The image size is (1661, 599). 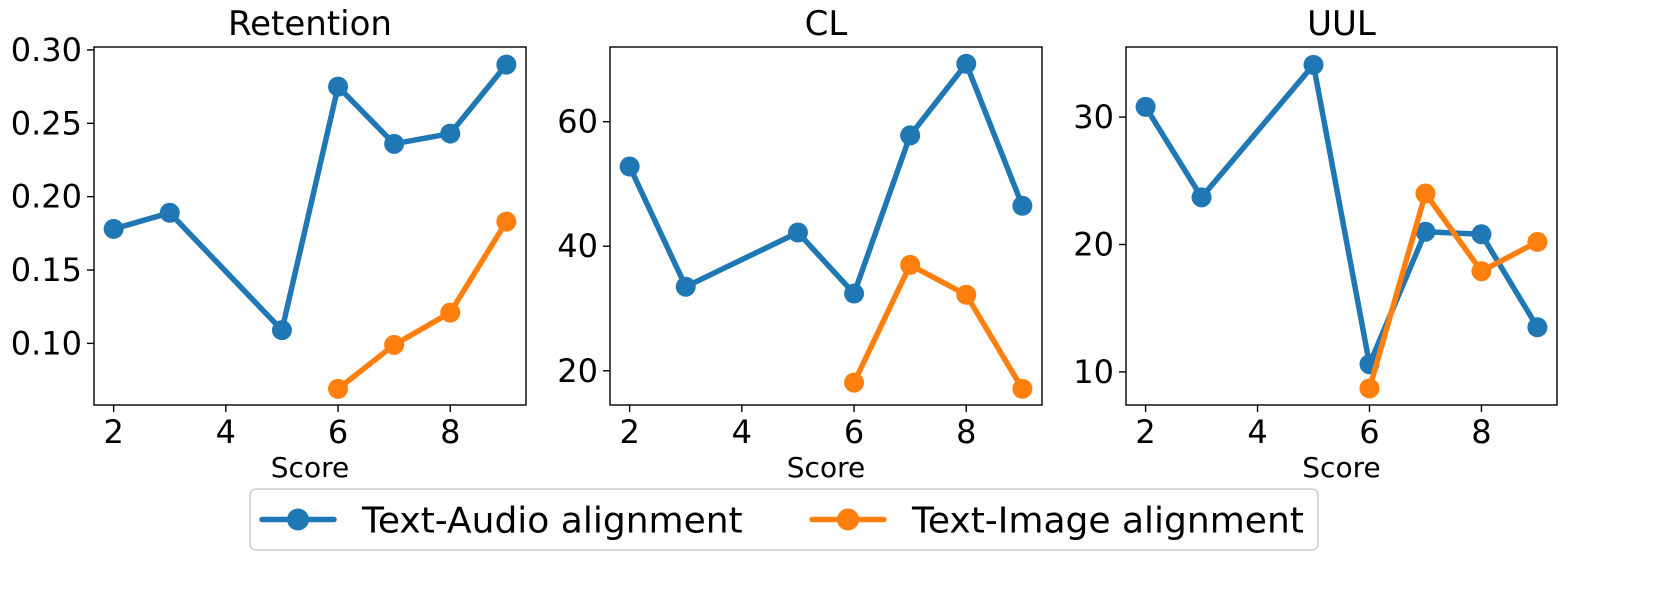 I want to click on y-tick-label: 10, so click(x=1093, y=372).